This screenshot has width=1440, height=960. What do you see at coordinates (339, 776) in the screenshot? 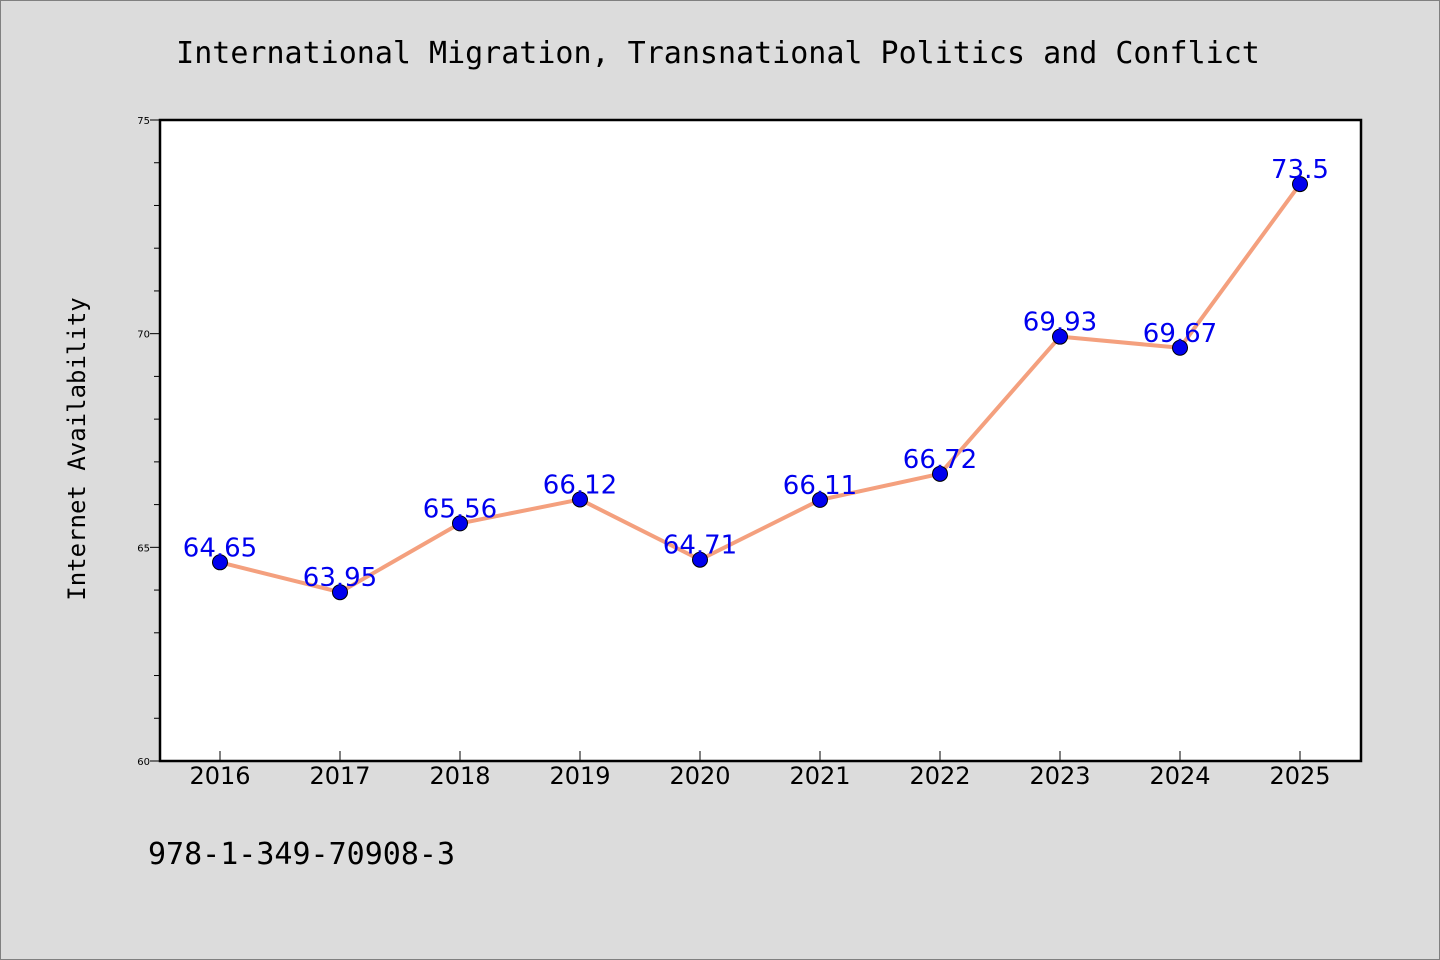
I see `x-tick-label: 2017` at bounding box center [339, 776].